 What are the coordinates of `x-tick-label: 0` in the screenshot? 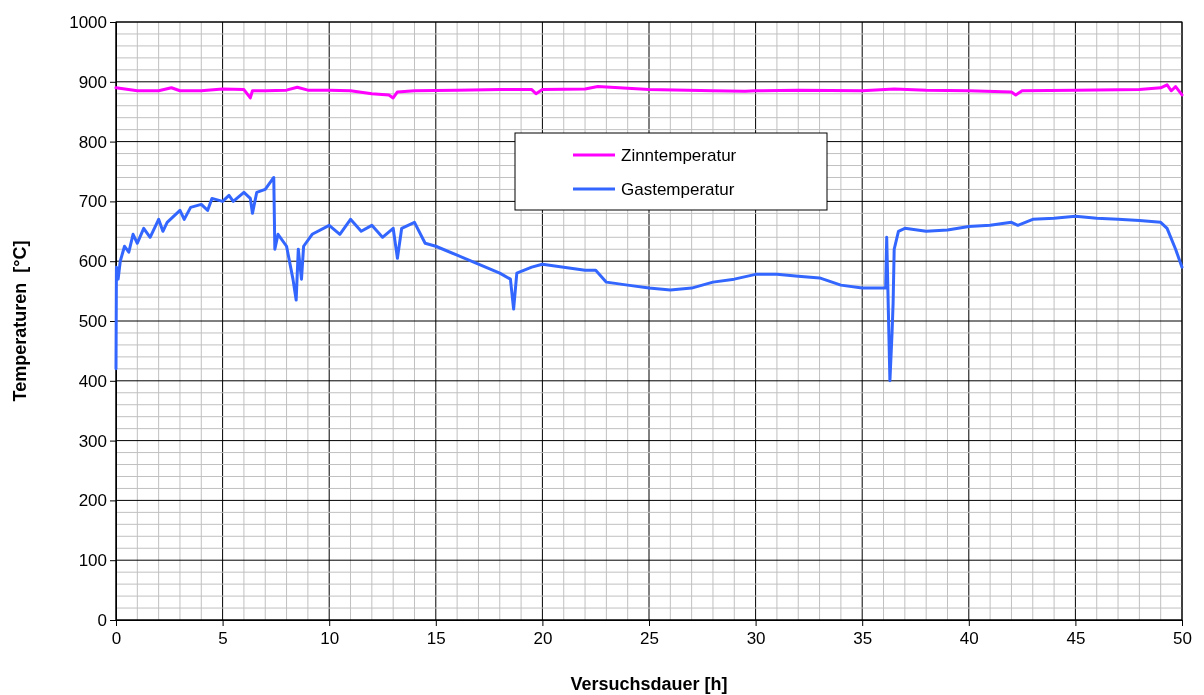 It's located at (116, 639).